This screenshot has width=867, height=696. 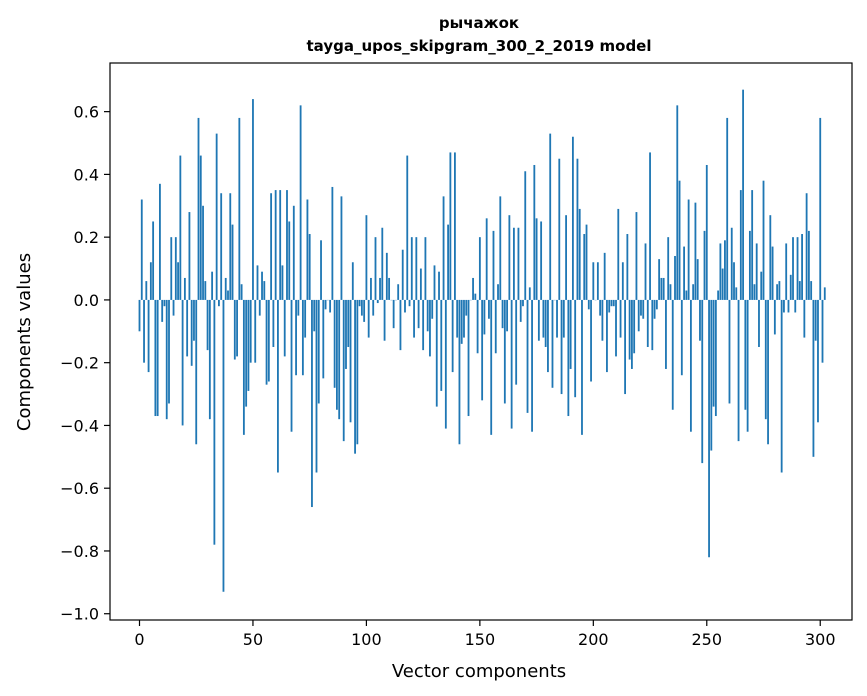 What do you see at coordinates (86, 237) in the screenshot?
I see `y-tick-label: 0.2` at bounding box center [86, 237].